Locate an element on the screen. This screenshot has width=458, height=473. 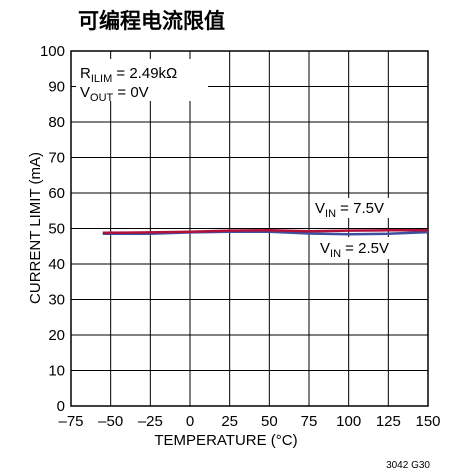
x-tick-label: 125 is located at coordinates (388, 421).